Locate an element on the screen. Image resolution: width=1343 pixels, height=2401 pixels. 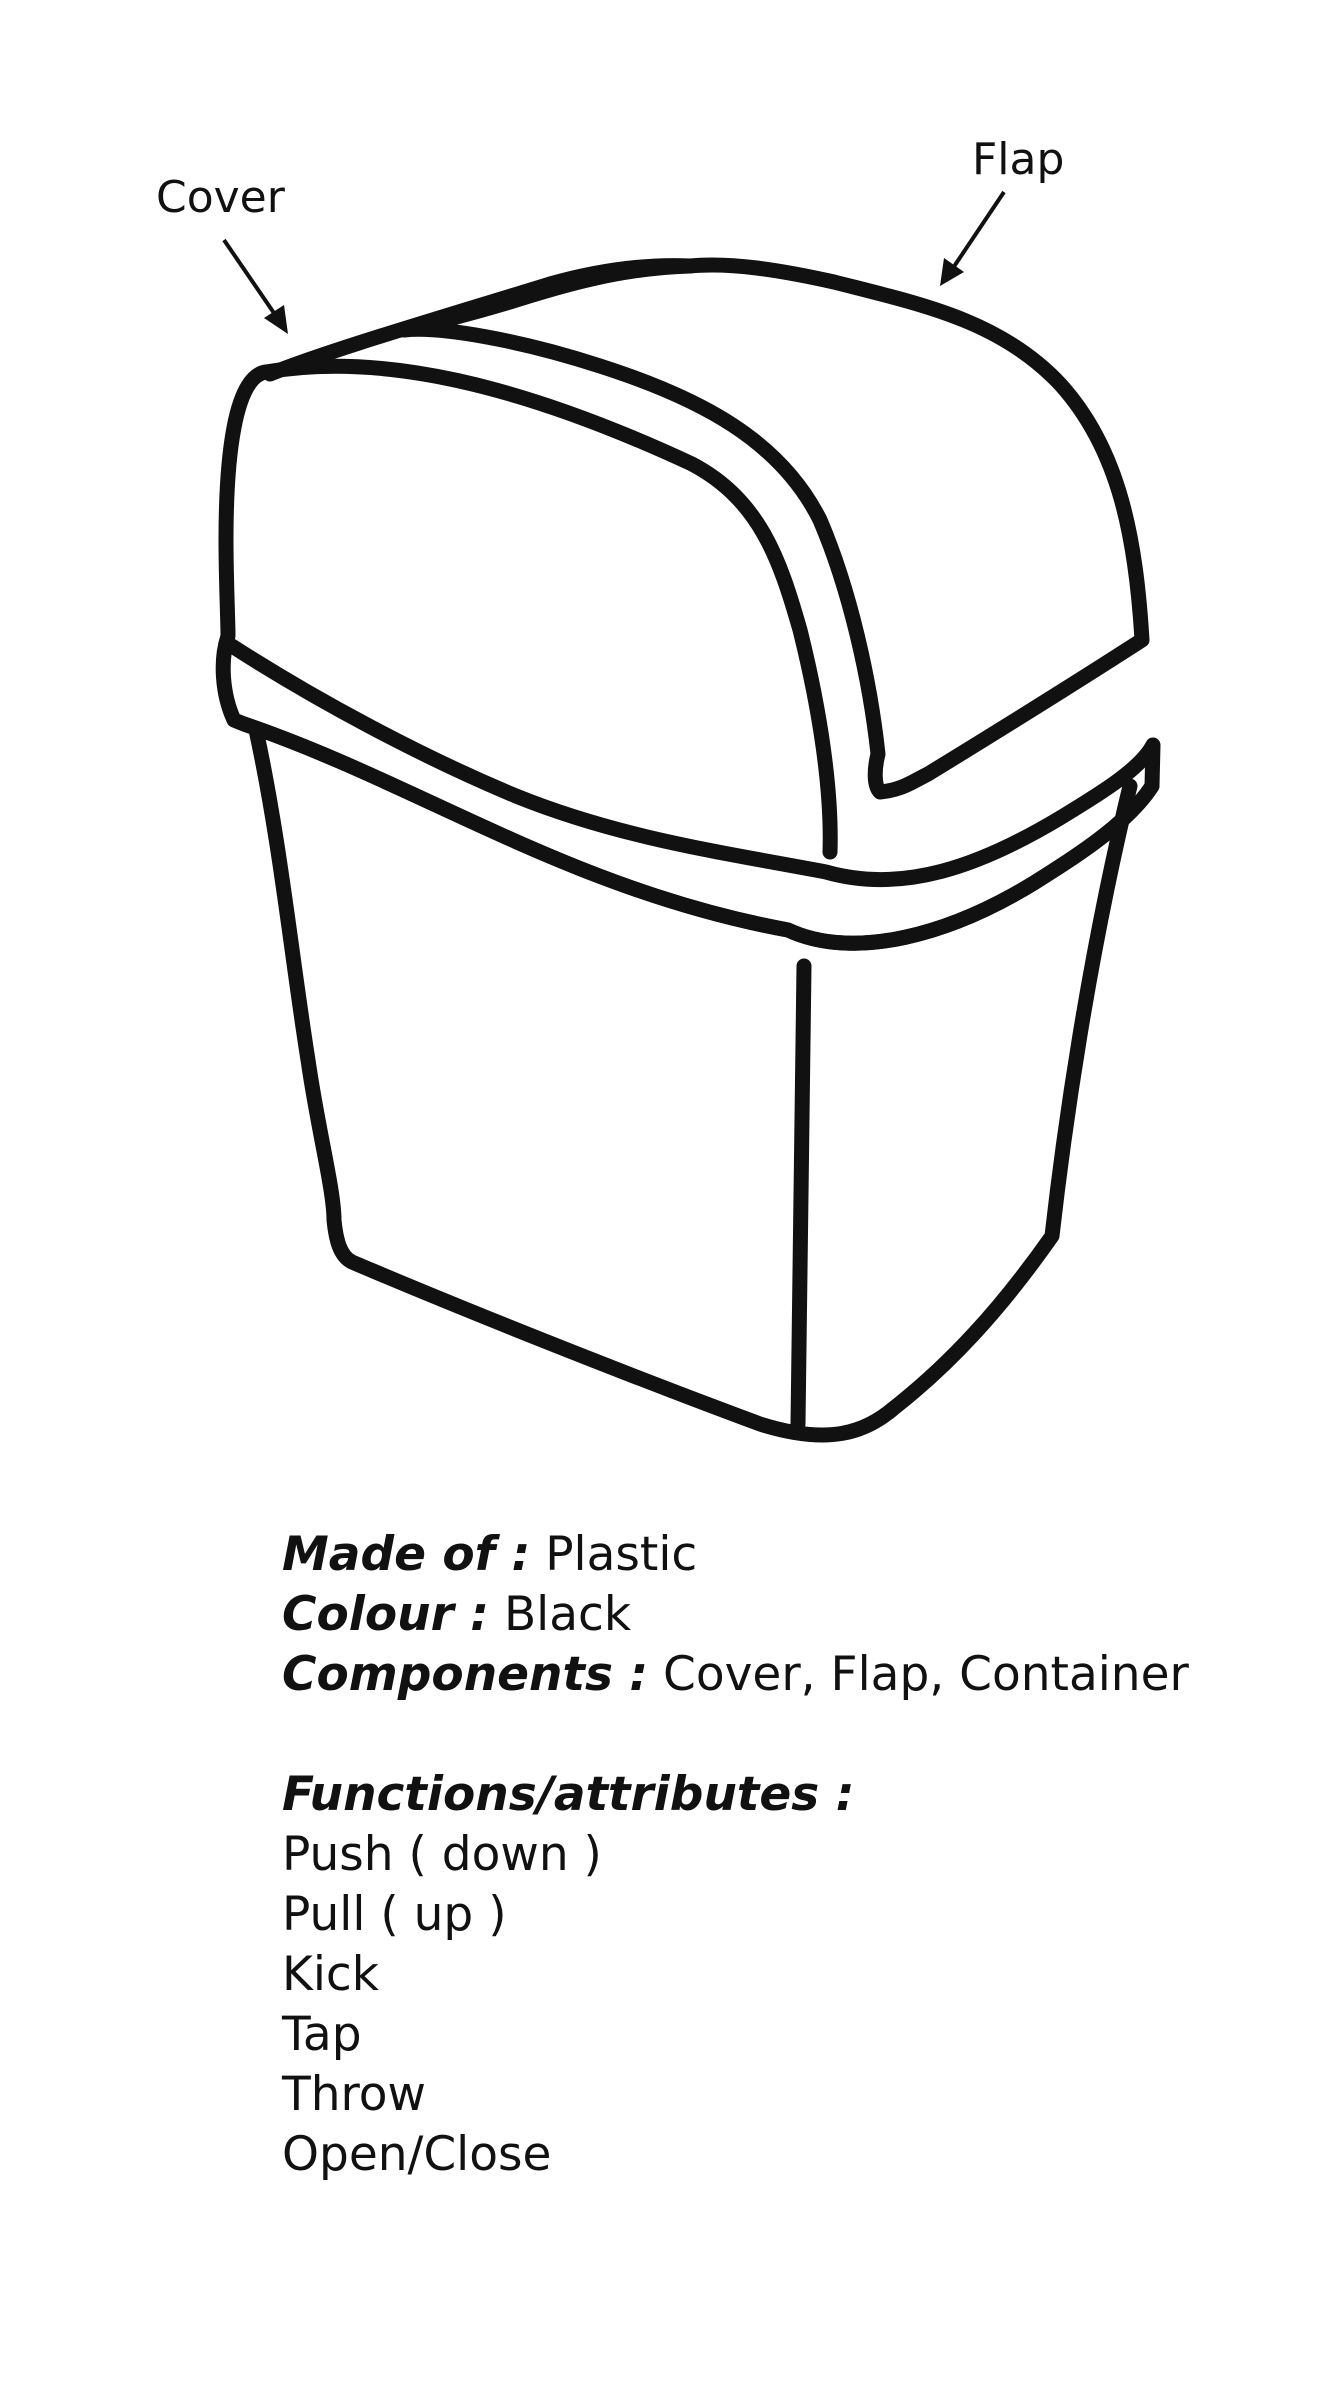
function-item: Throw is located at coordinates (354, 2094).